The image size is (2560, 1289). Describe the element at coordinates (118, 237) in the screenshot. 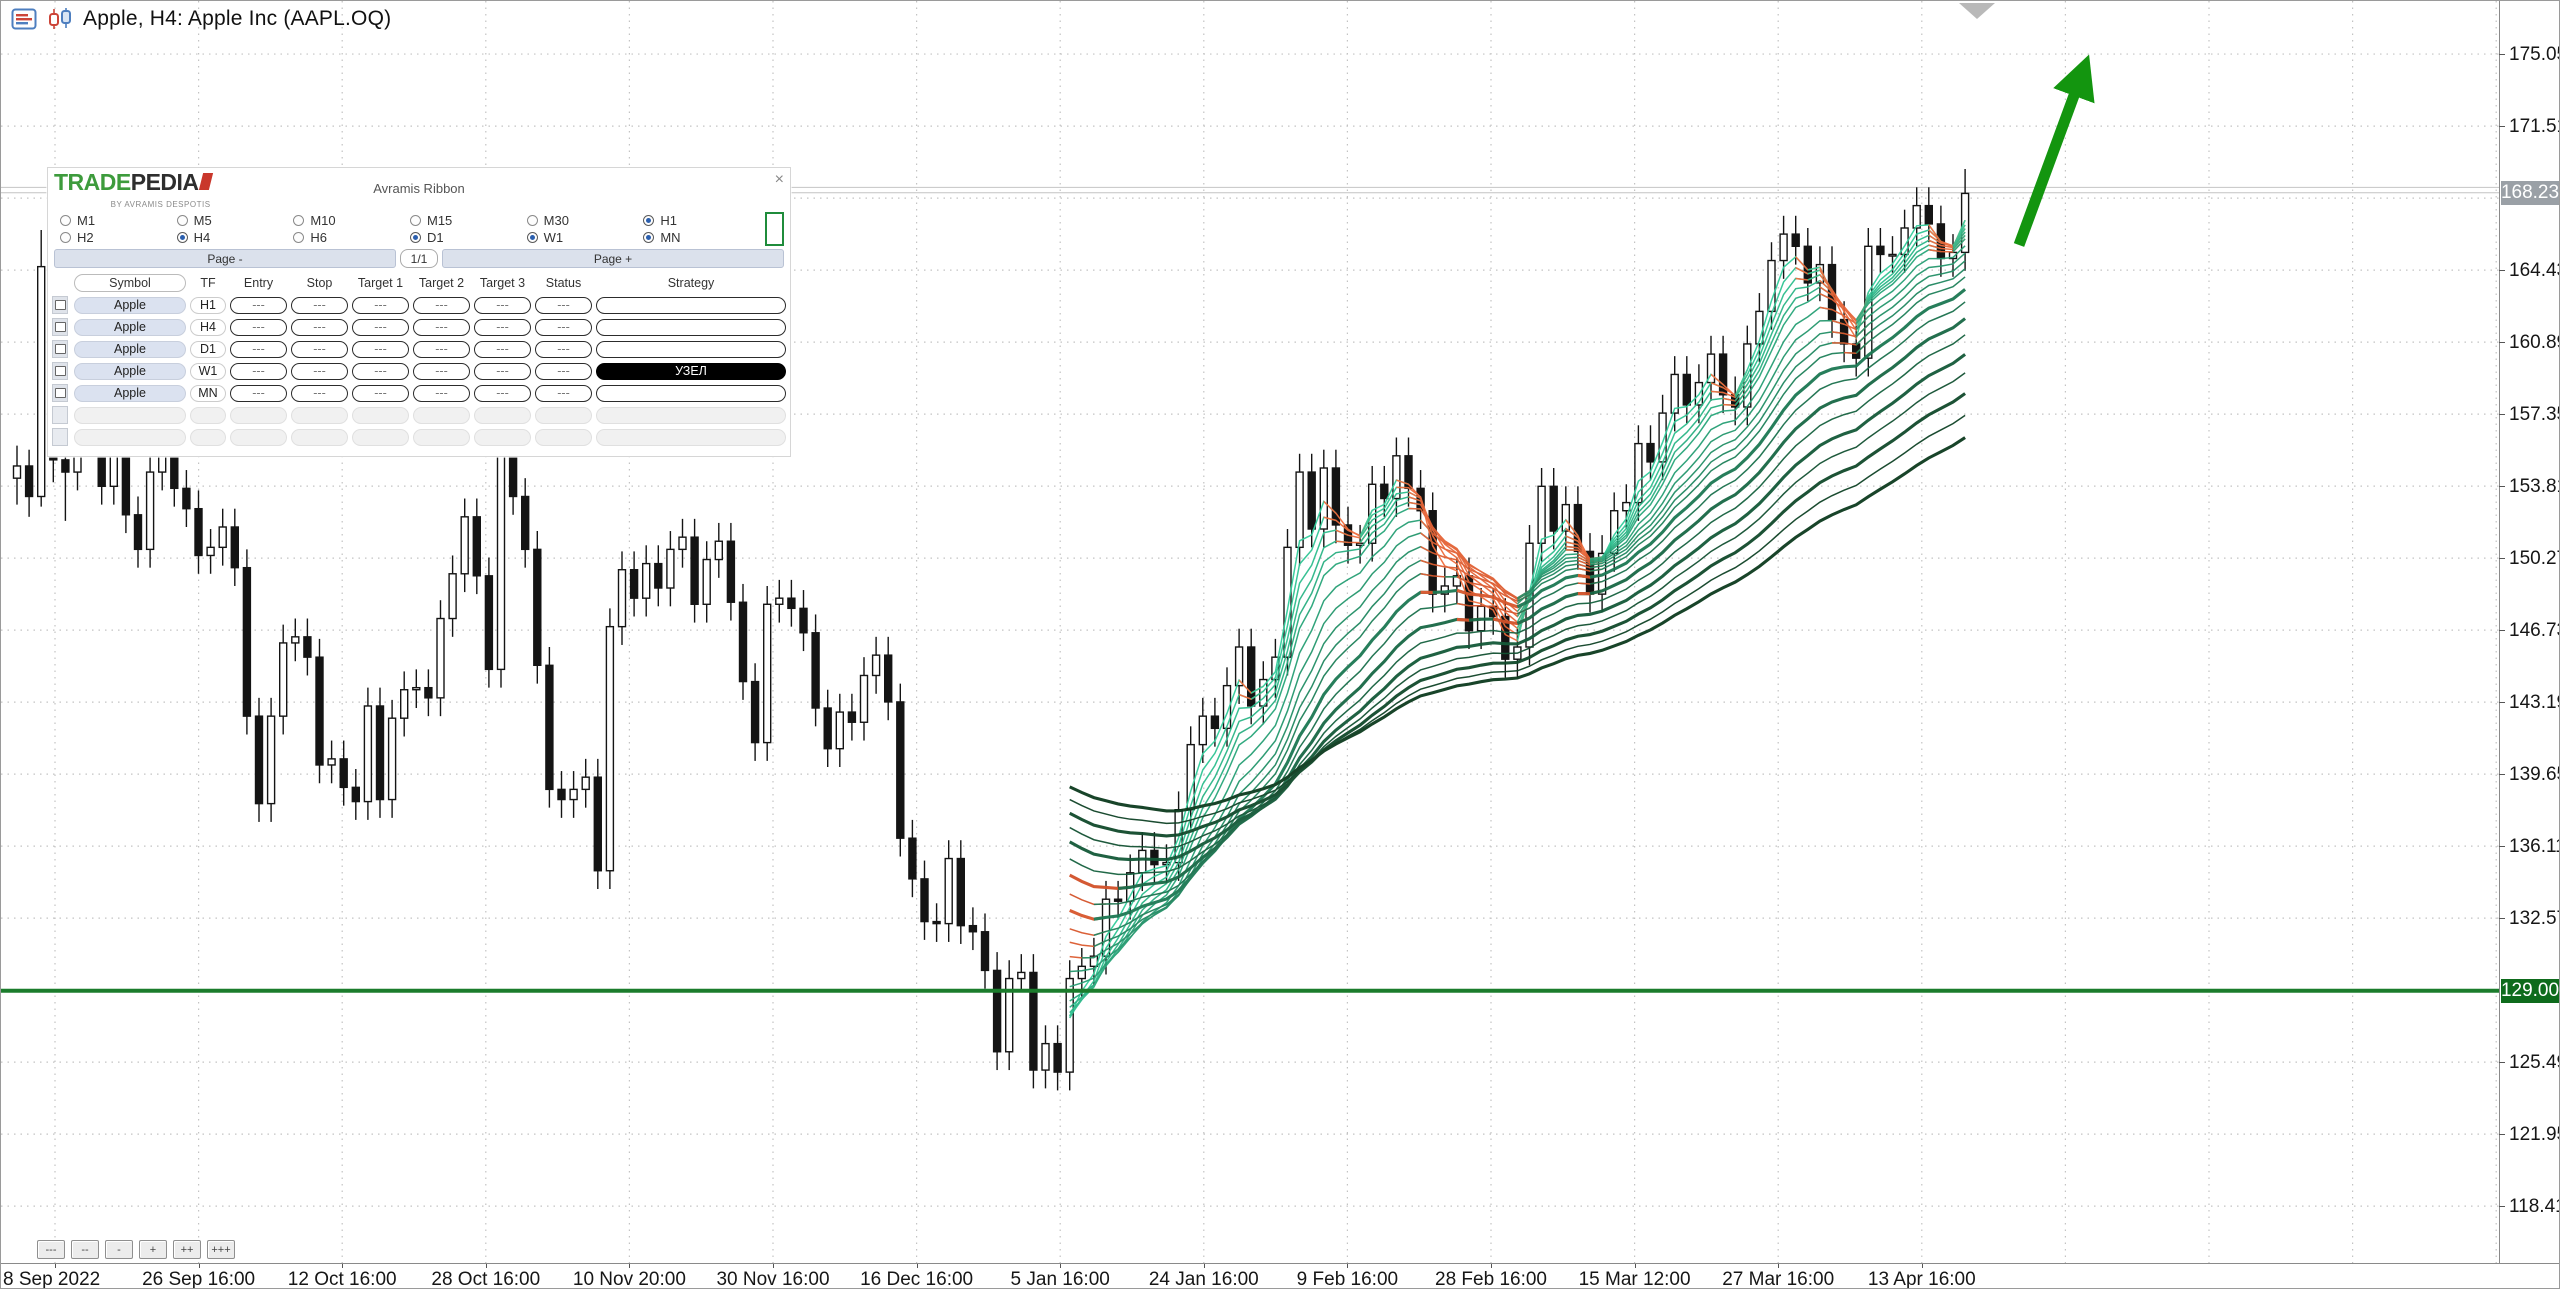

I see `timeframe-option-h2: H2` at that location.